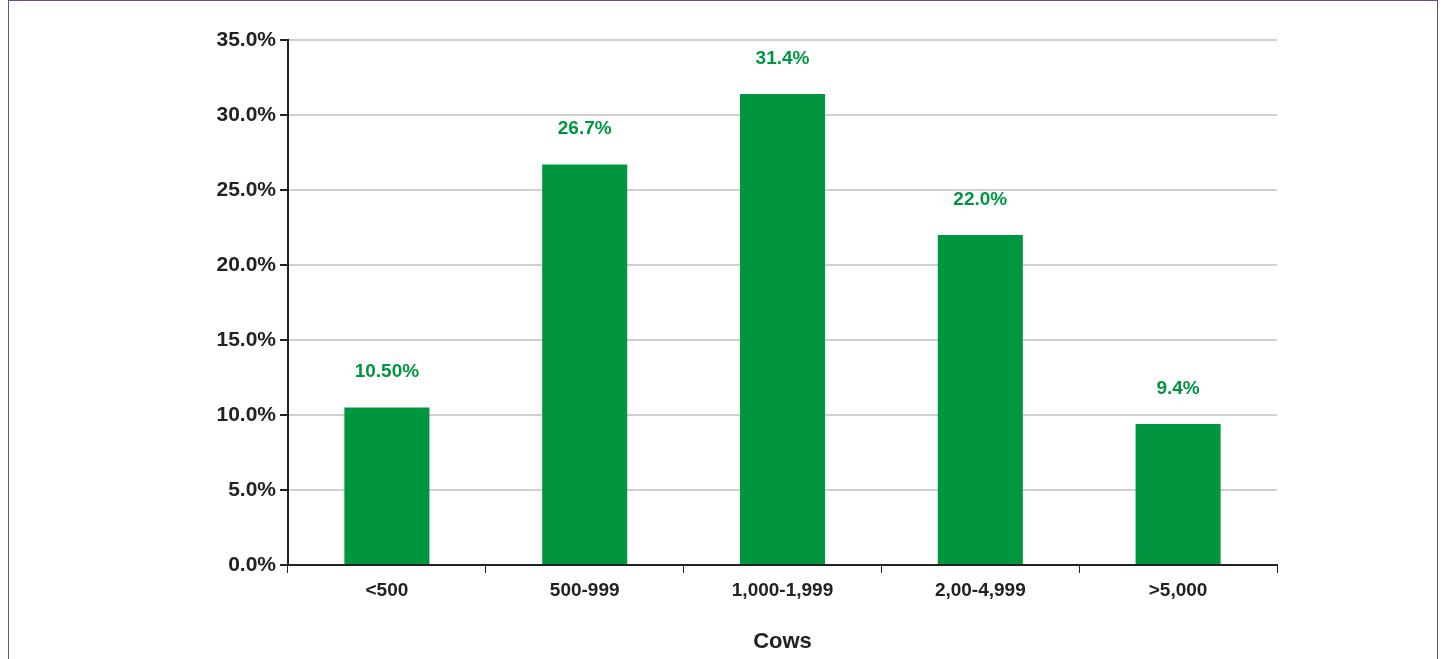 This screenshot has height=659, width=1448. What do you see at coordinates (980, 198) in the screenshot?
I see `data-label: 22.0%` at bounding box center [980, 198].